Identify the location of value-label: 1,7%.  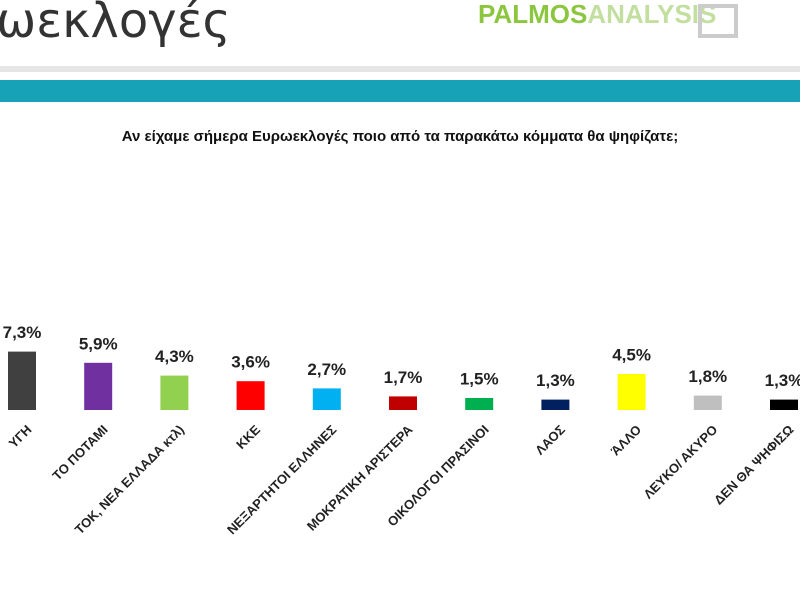
(403, 377).